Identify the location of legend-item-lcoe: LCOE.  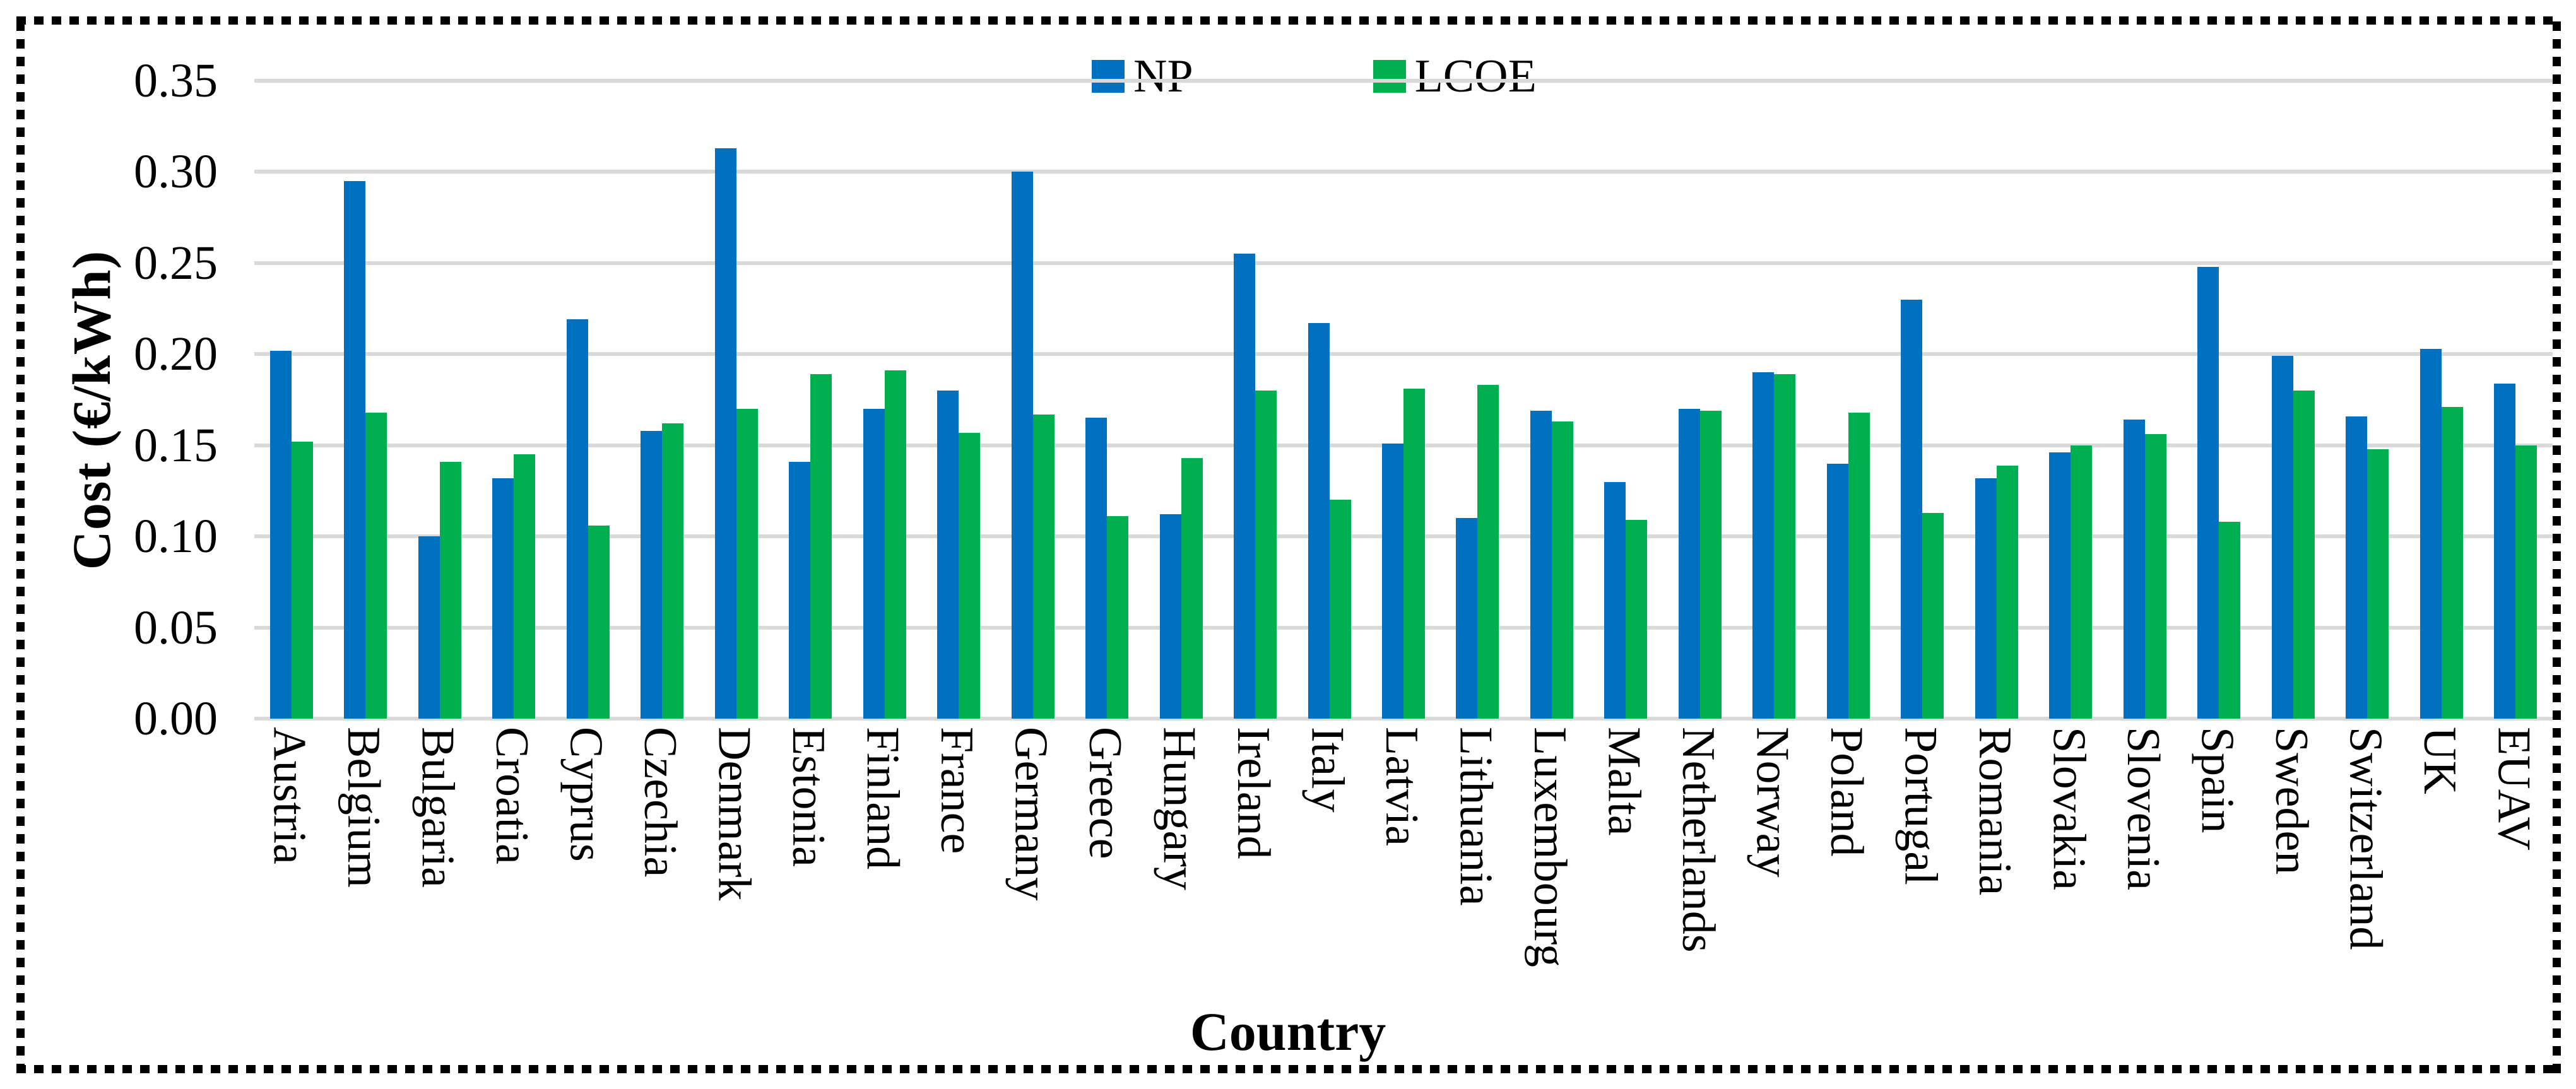
(1455, 77).